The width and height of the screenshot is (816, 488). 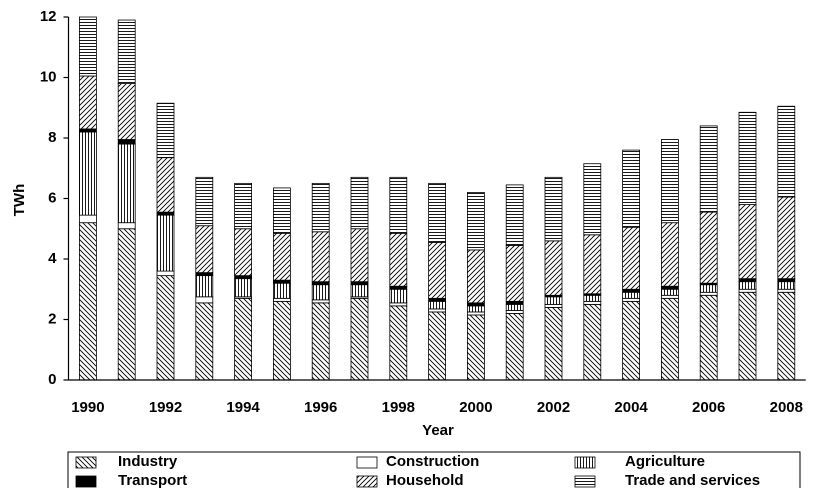 I want to click on y-tick-label: 0, so click(x=52, y=379).